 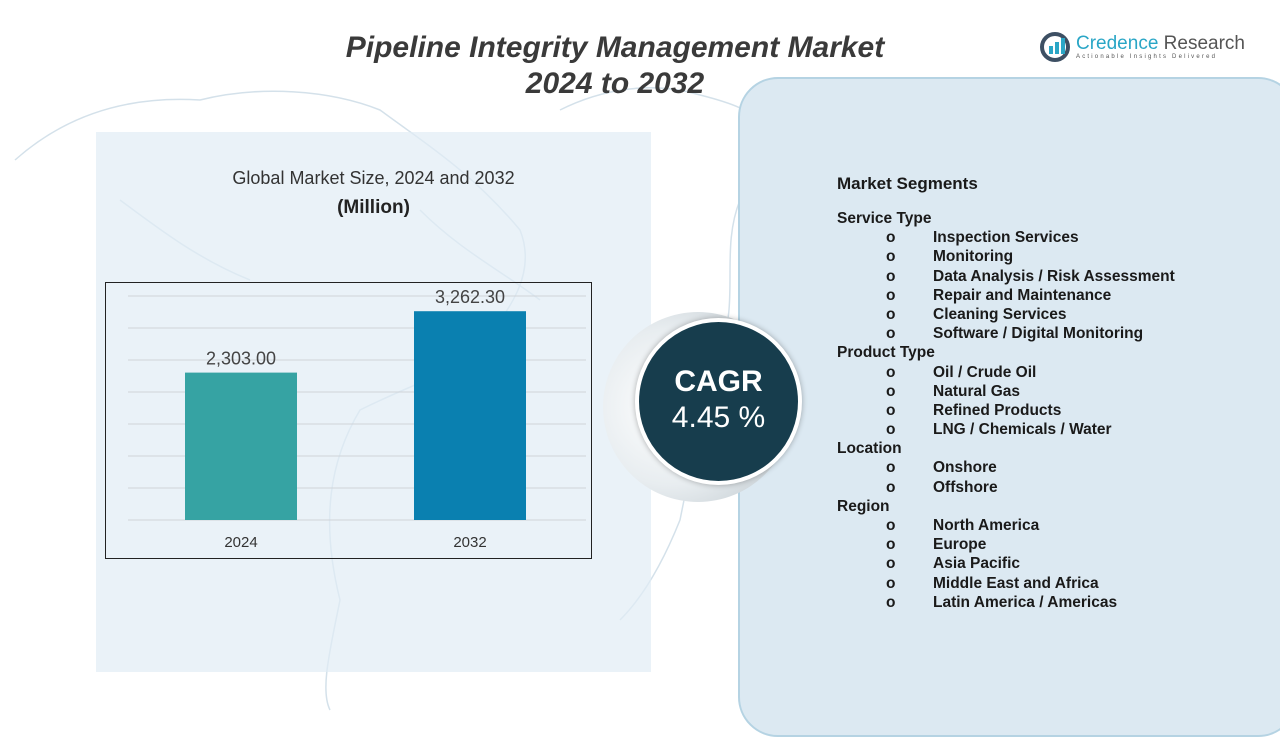 I want to click on segment-item-label: Natural Gas, so click(x=977, y=391).